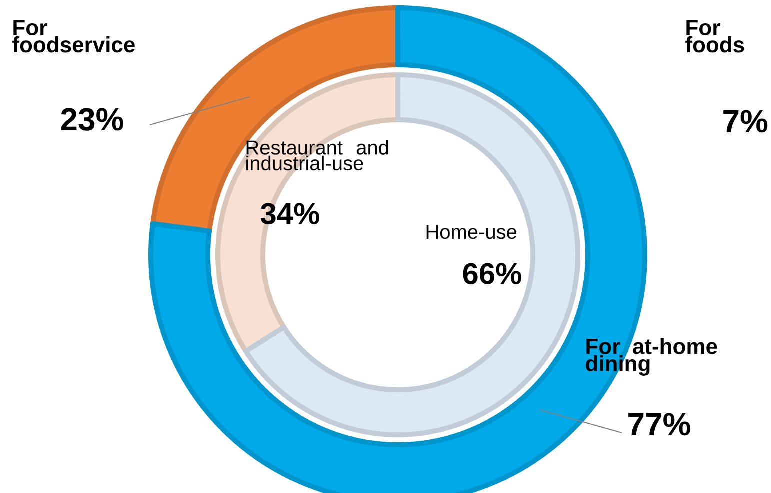  What do you see at coordinates (471, 232) in the screenshot?
I see `slice-label: Home-use` at bounding box center [471, 232].